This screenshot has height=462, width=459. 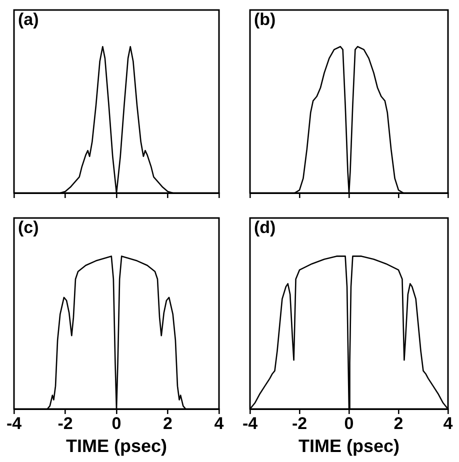 What do you see at coordinates (265, 228) in the screenshot?
I see `text: (d)` at bounding box center [265, 228].